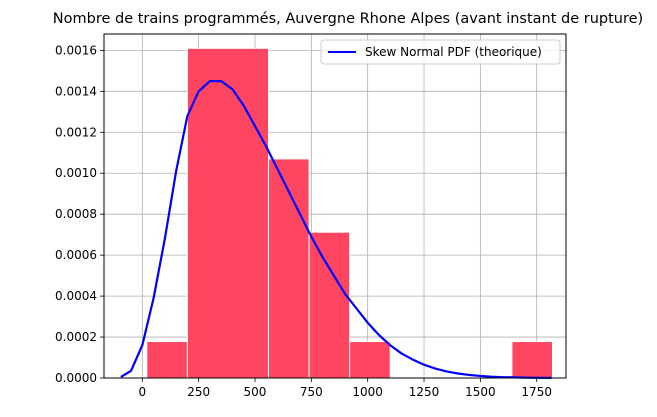  What do you see at coordinates (76, 378) in the screenshot?
I see `y-tick-label: 0.0000` at bounding box center [76, 378].